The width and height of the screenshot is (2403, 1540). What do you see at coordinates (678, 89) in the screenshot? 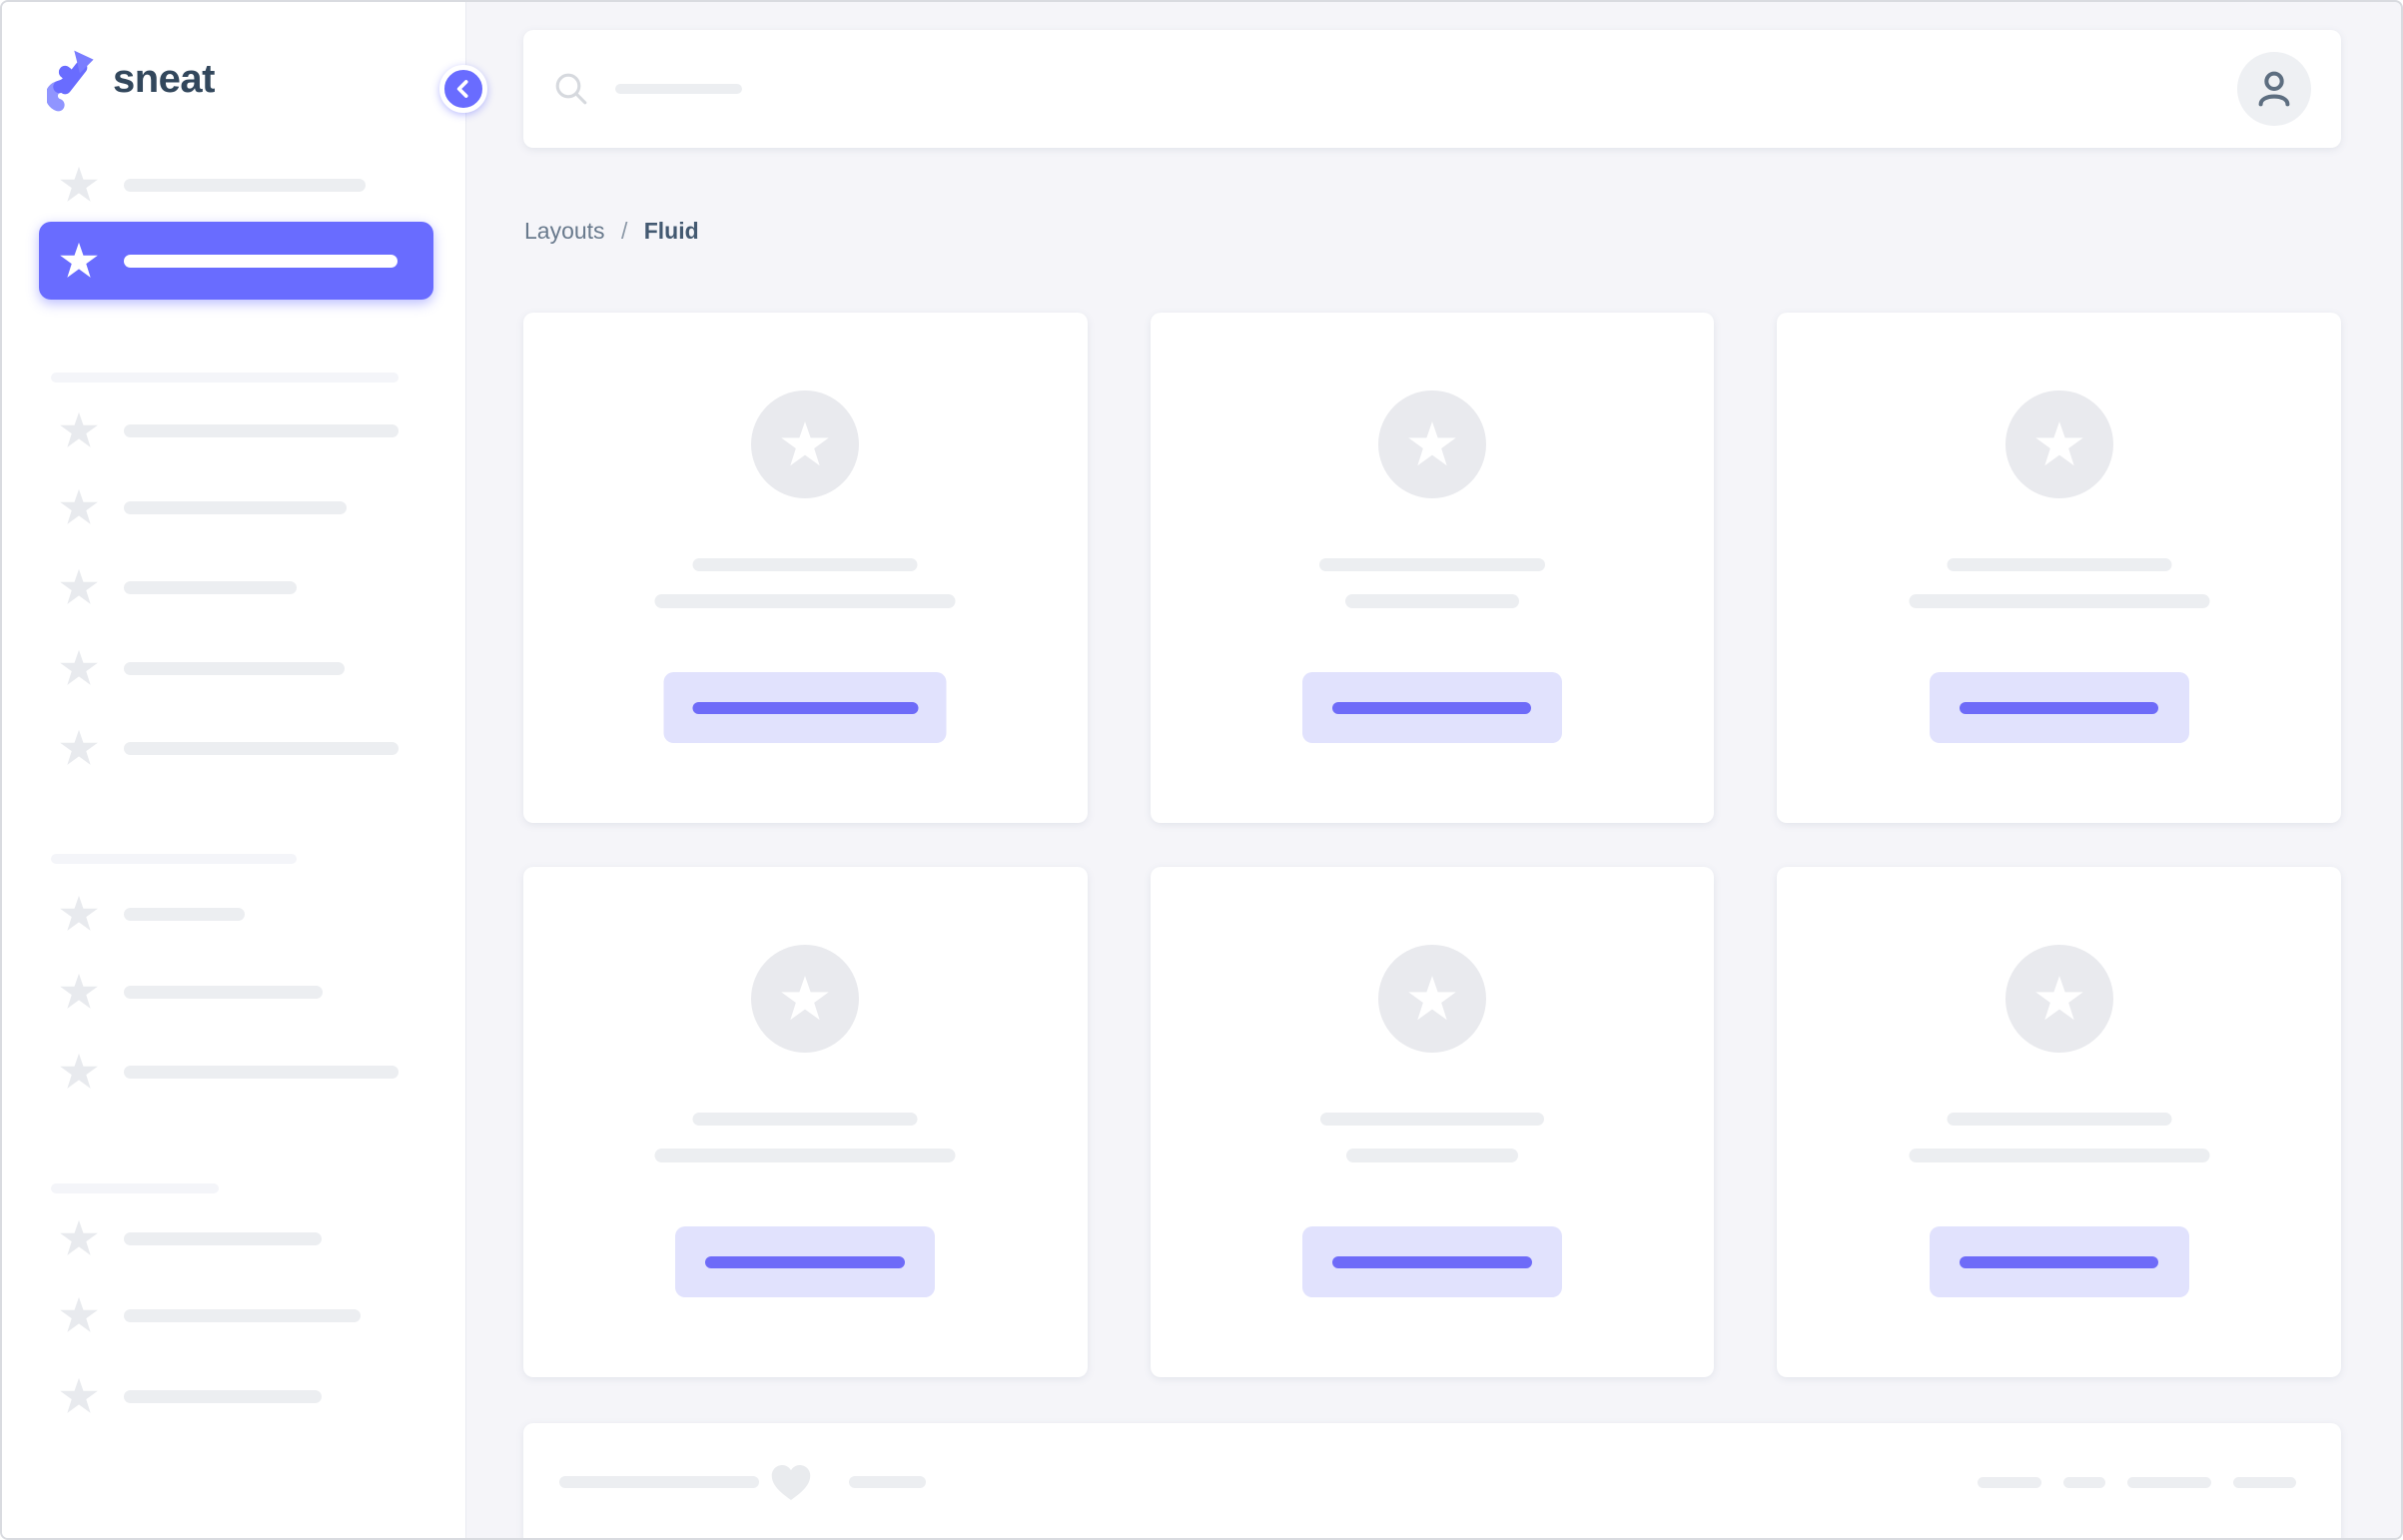
I see `search-placeholder-skeleton` at bounding box center [678, 89].